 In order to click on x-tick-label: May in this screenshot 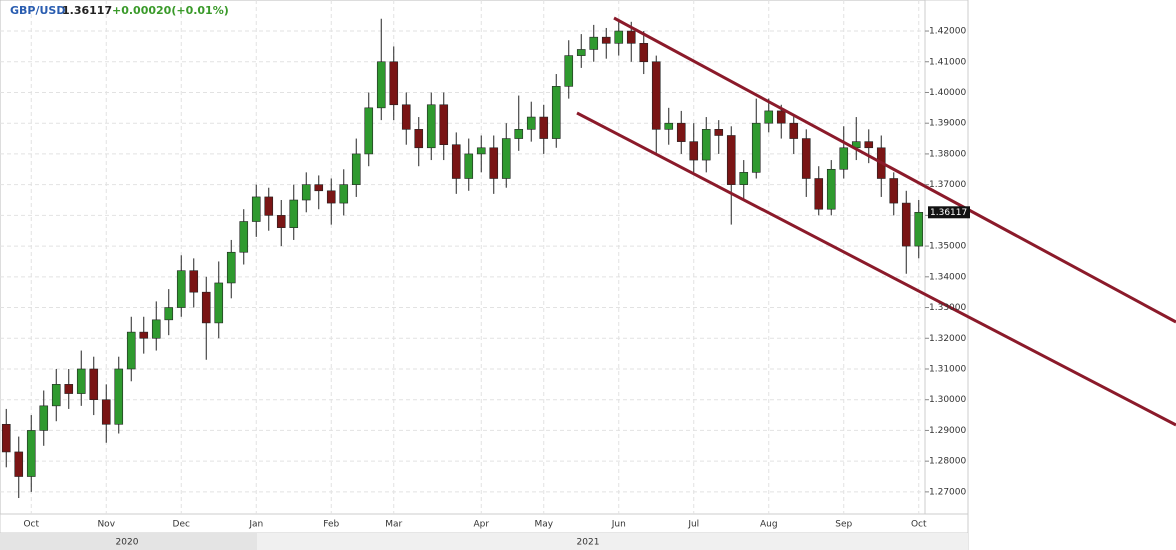, I will do `click(543, 525)`.